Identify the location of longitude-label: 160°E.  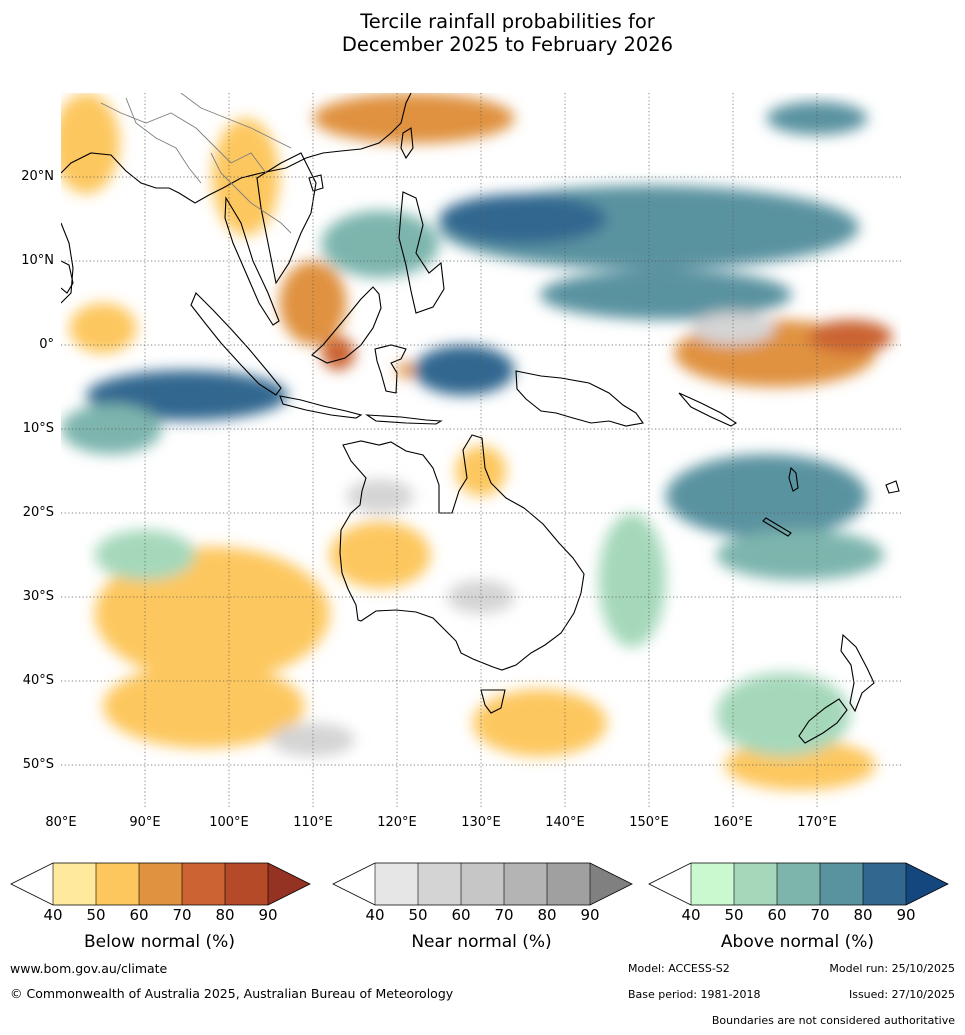
(733, 822).